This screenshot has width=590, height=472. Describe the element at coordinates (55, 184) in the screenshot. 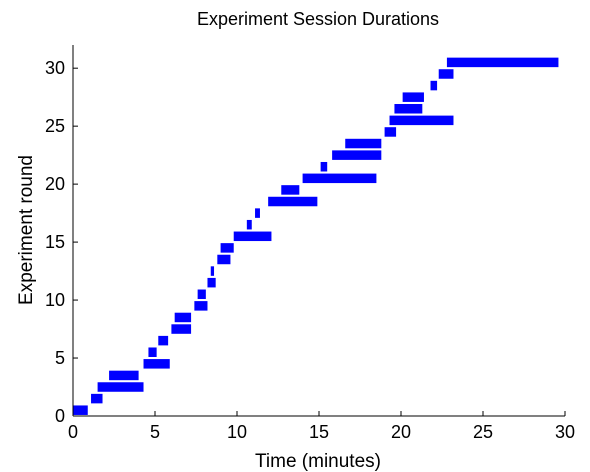

I see `y-tick-label: 20` at that location.